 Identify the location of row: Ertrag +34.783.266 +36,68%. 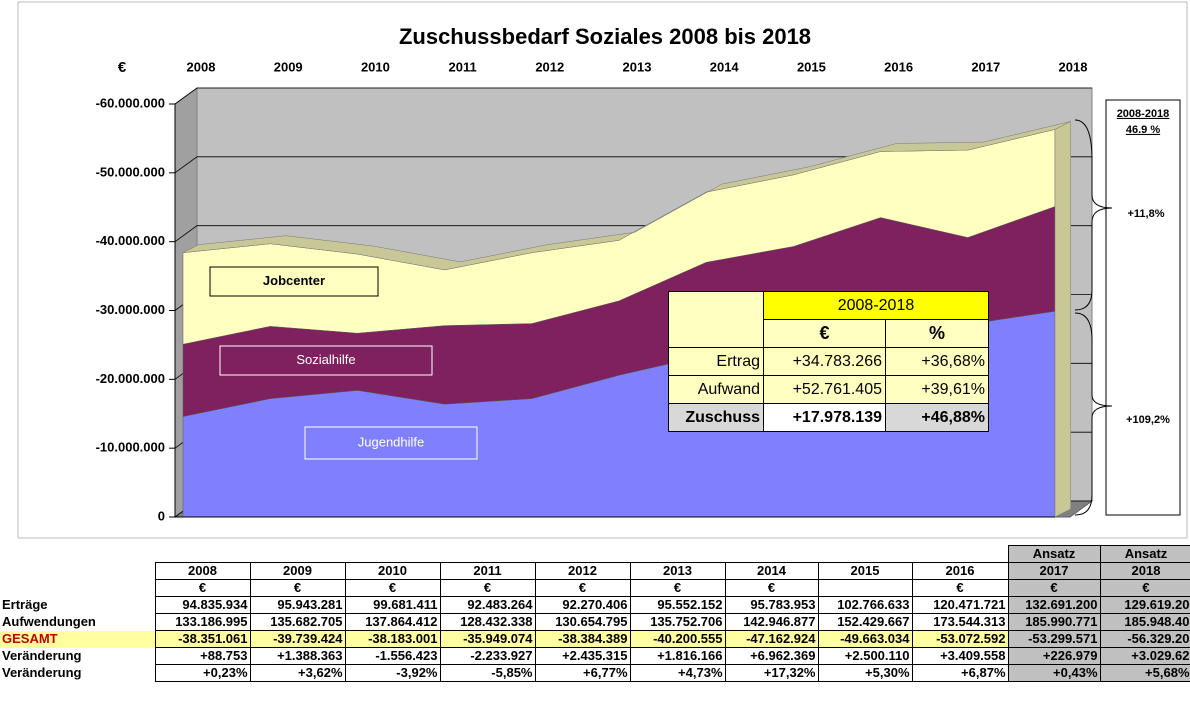
(828, 361).